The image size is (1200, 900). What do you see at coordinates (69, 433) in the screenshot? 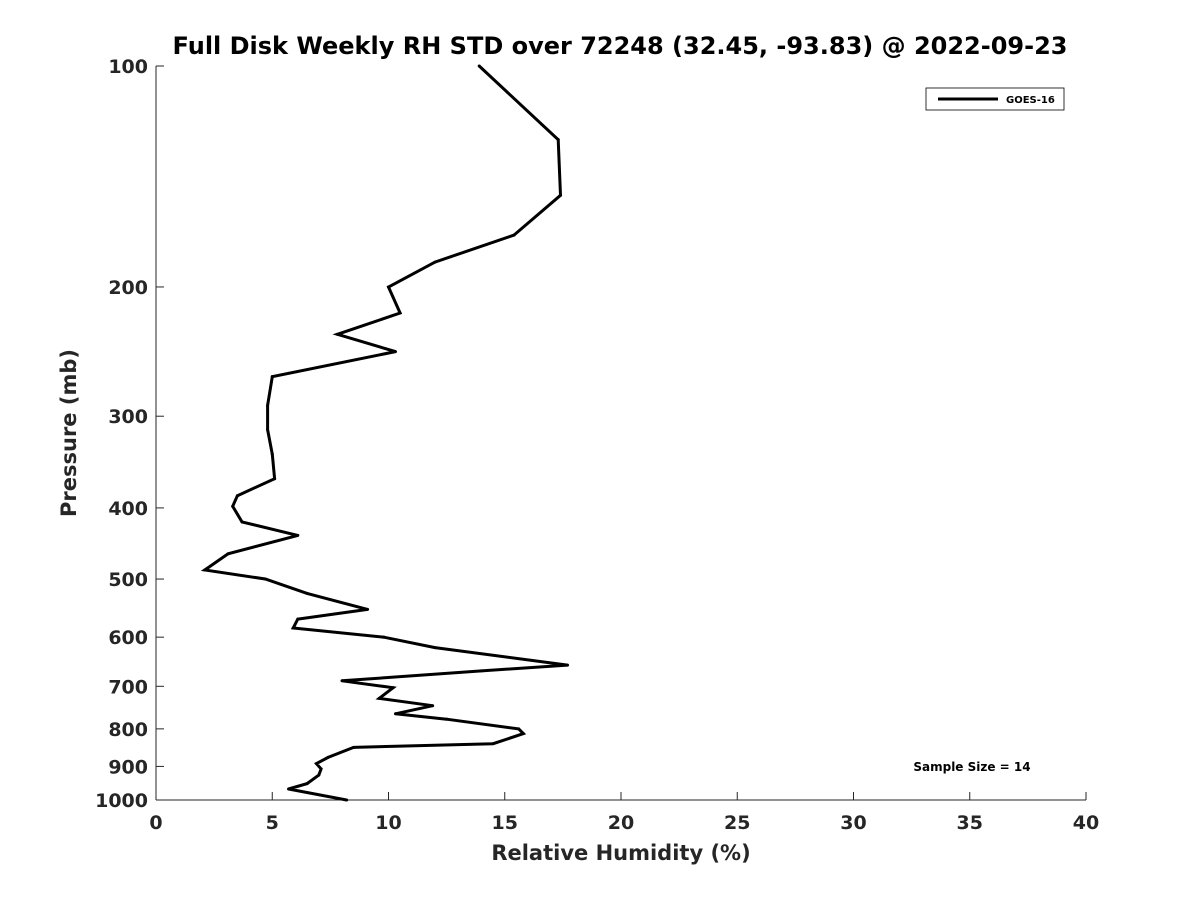
I see `y-axis-label: Pressure (mb)` at bounding box center [69, 433].